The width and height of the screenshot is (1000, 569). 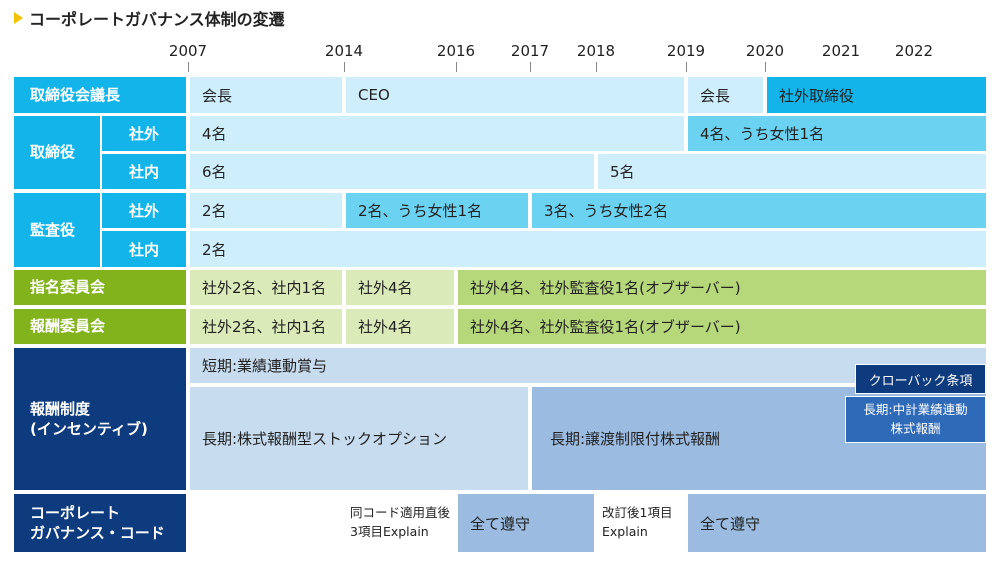 I want to click on year-label-2019: 2019, so click(x=686, y=51).